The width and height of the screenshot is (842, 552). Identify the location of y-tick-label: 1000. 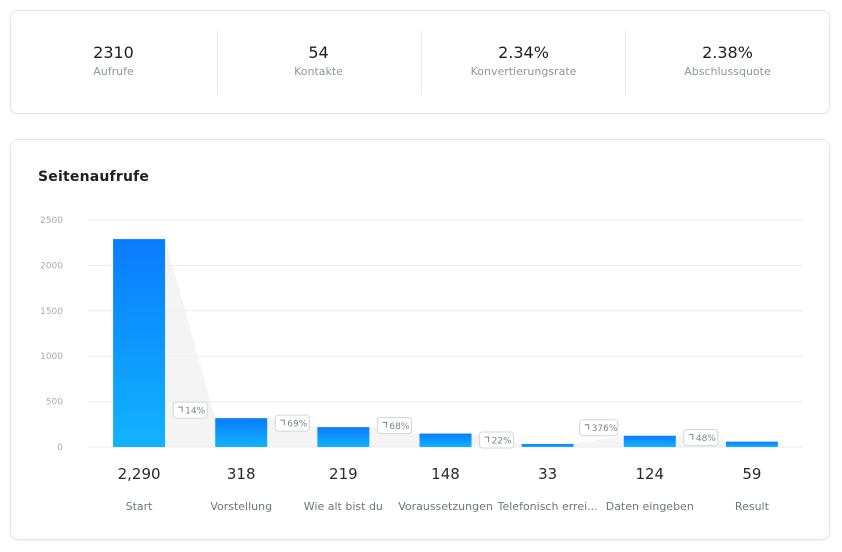
(51, 357).